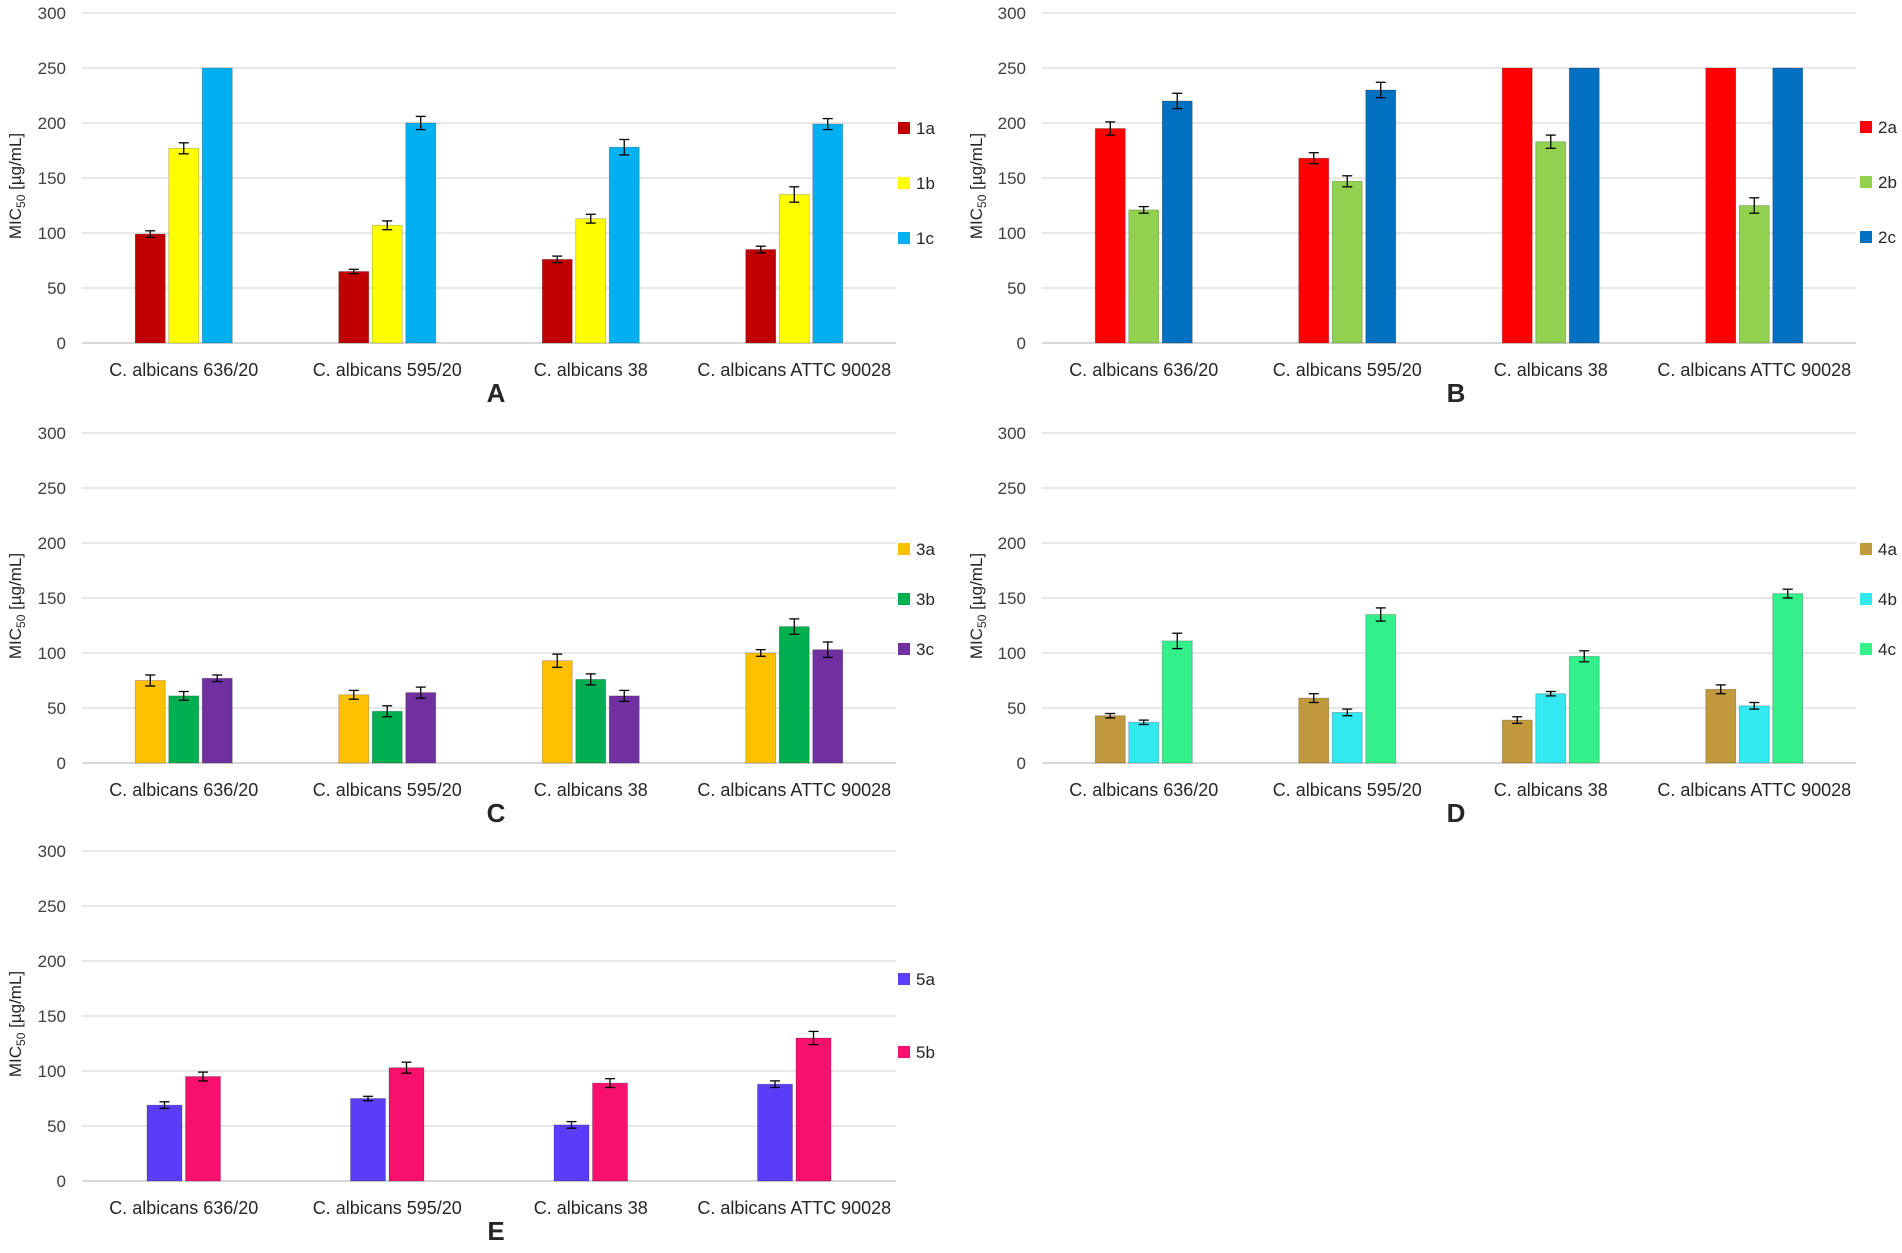 Image resolution: width=1902 pixels, height=1253 pixels. Describe the element at coordinates (1887, 182) in the screenshot. I see `legend-label-2b: 2b` at that location.